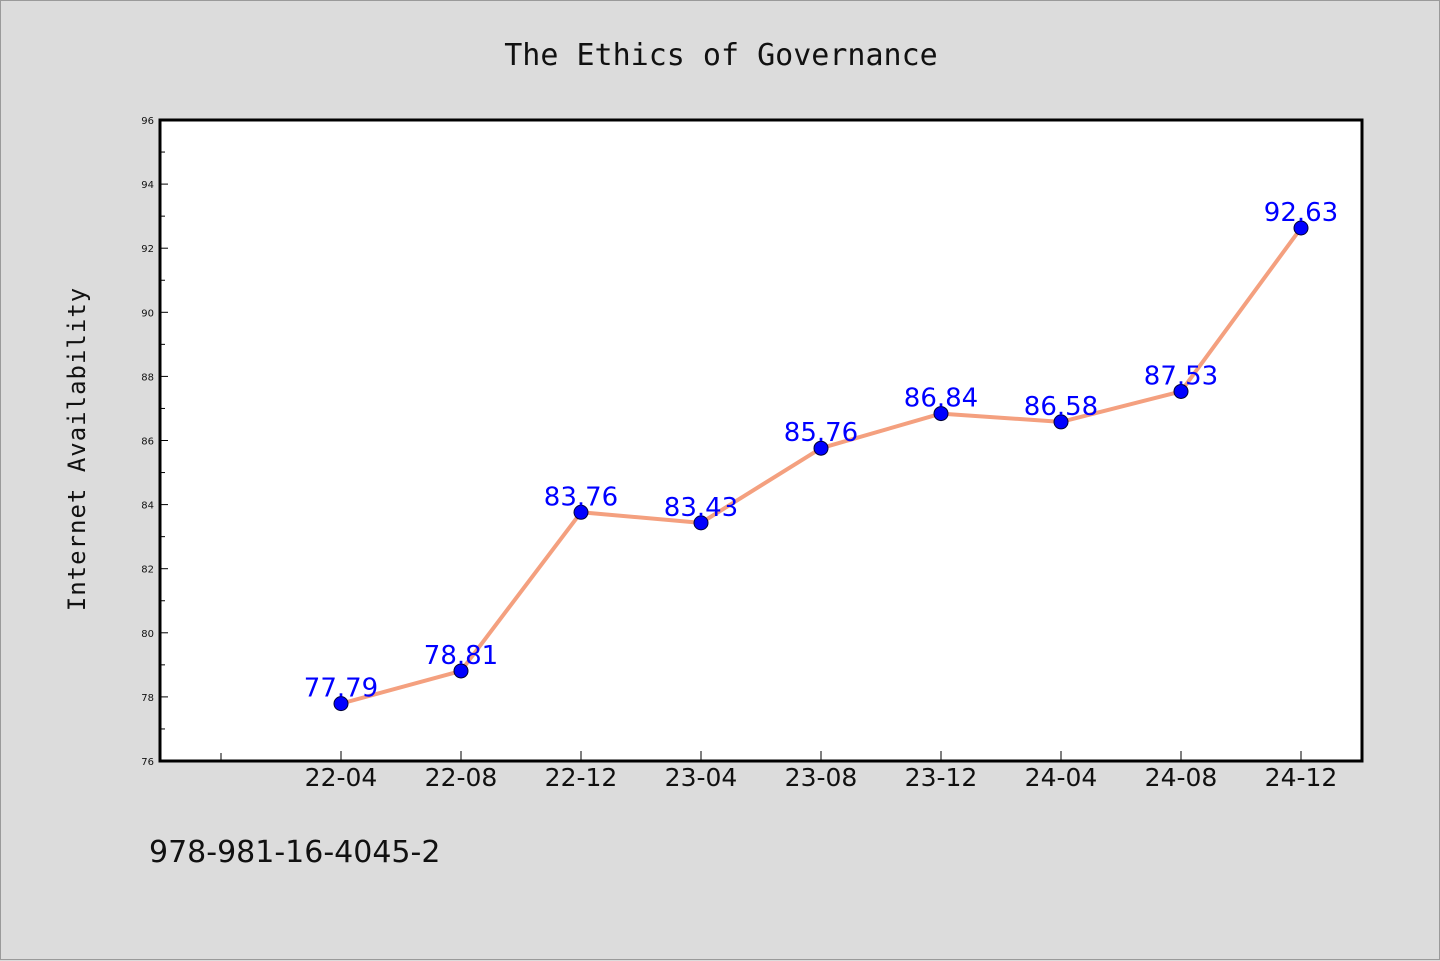 The height and width of the screenshot is (961, 1440). What do you see at coordinates (461, 777) in the screenshot?
I see `x-tick-label: 22-08` at bounding box center [461, 777].